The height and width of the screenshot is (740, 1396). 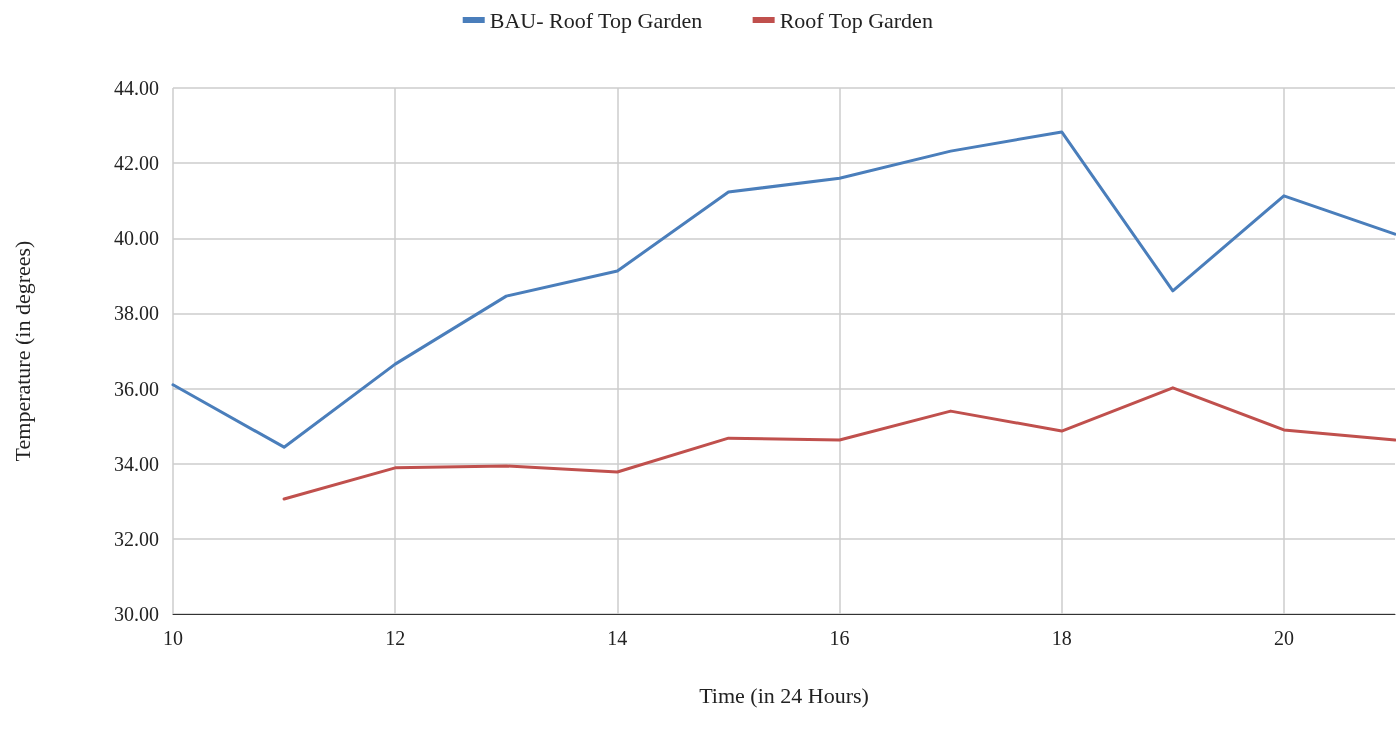 What do you see at coordinates (173, 638) in the screenshot?
I see `x-tick-label: 10` at bounding box center [173, 638].